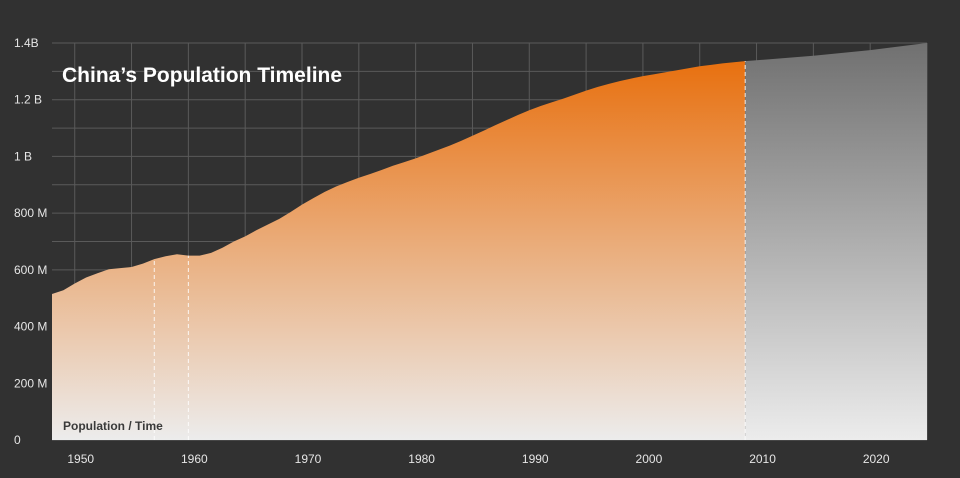 Image resolution: width=960 pixels, height=478 pixels. Describe the element at coordinates (762, 459) in the screenshot. I see `x-tick-label: 2010` at that location.